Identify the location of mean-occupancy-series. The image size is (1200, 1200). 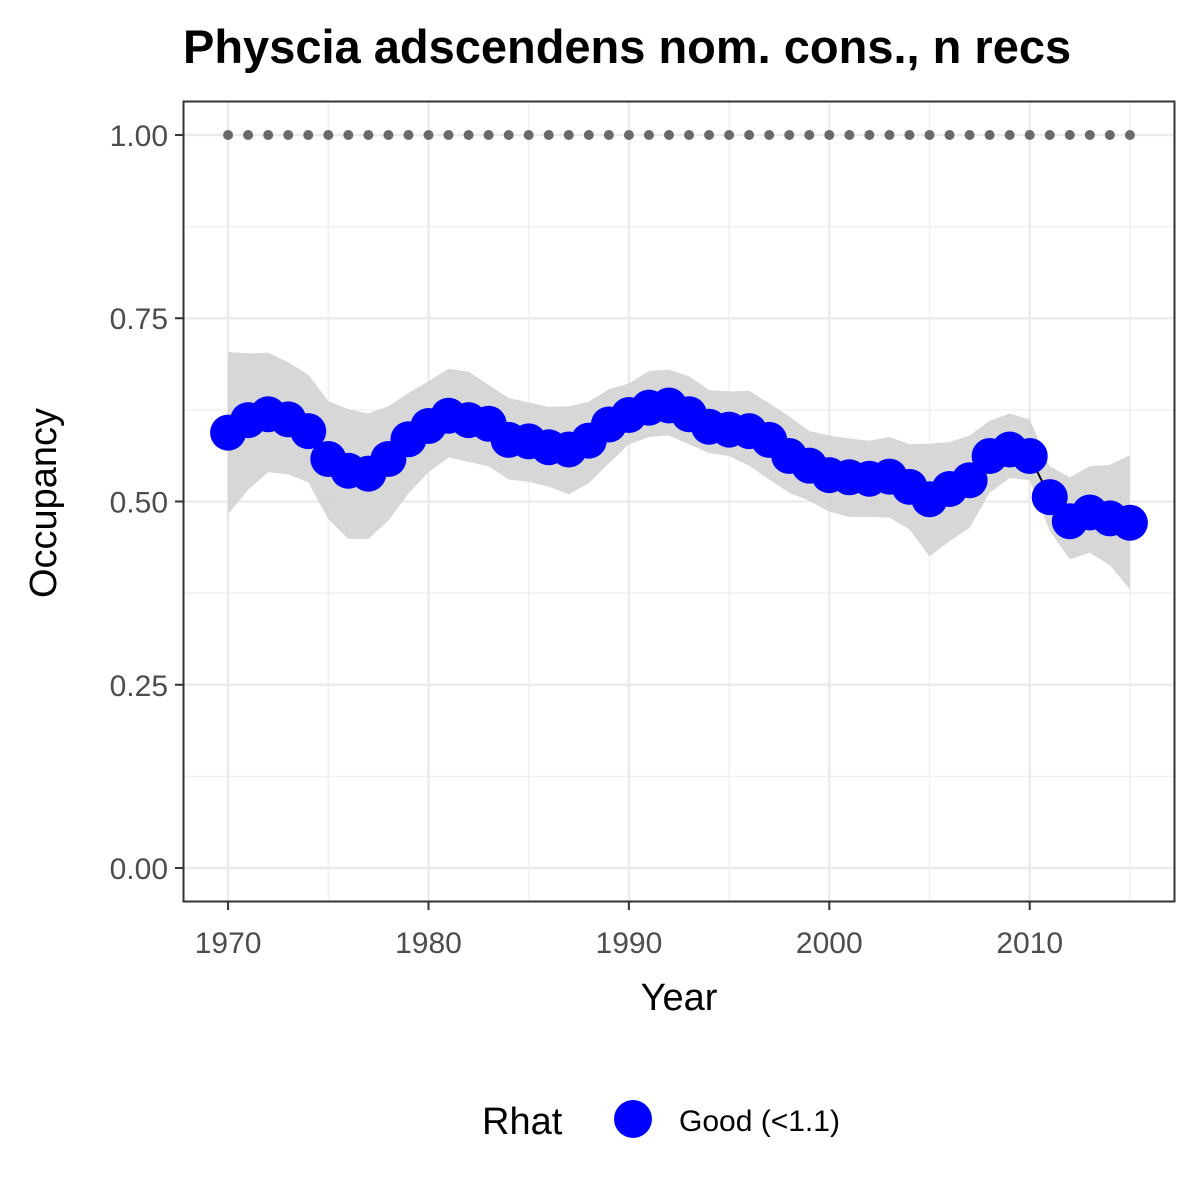
(679, 464).